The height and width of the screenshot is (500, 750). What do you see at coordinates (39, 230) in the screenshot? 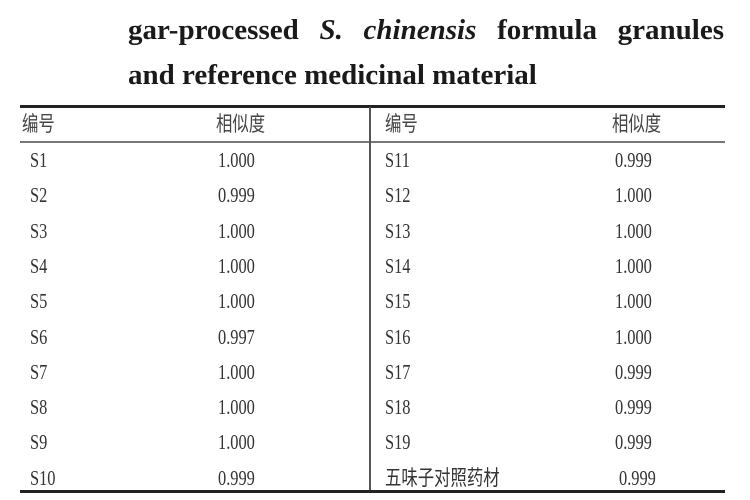
I see `row-id-left: S3` at bounding box center [39, 230].